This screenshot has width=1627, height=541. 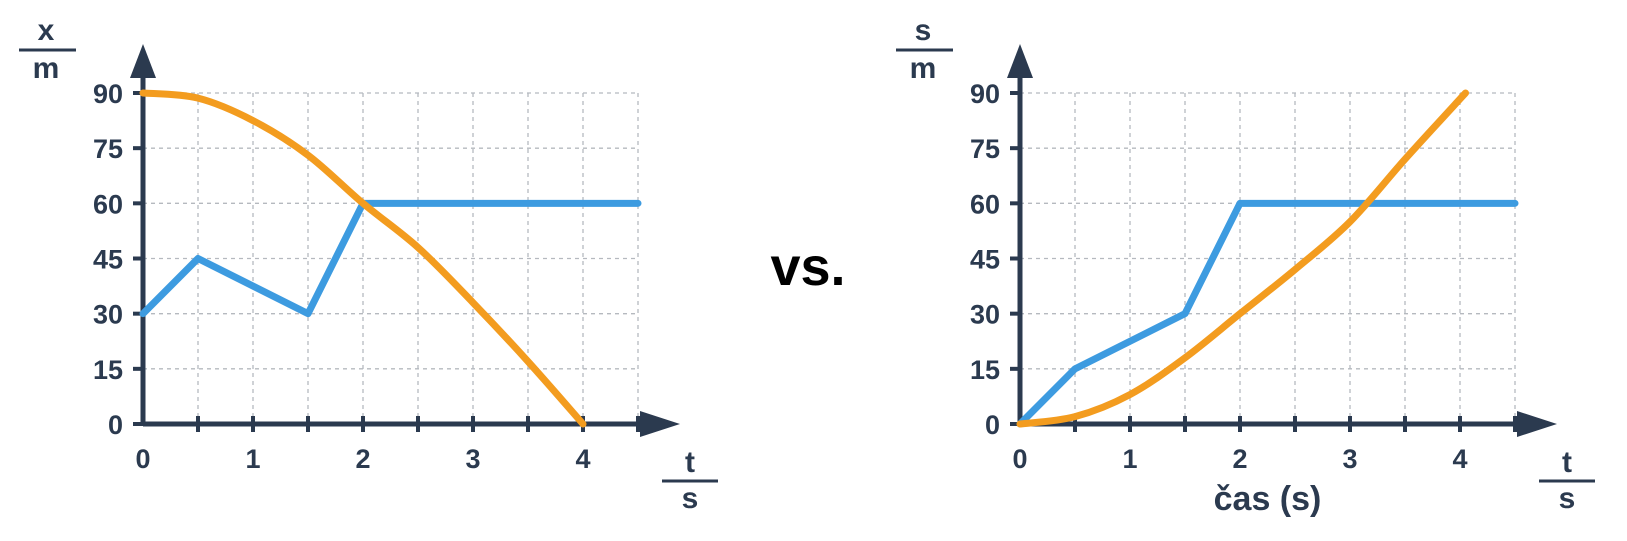 I want to click on y-unit-numerator: x, so click(x=46, y=30).